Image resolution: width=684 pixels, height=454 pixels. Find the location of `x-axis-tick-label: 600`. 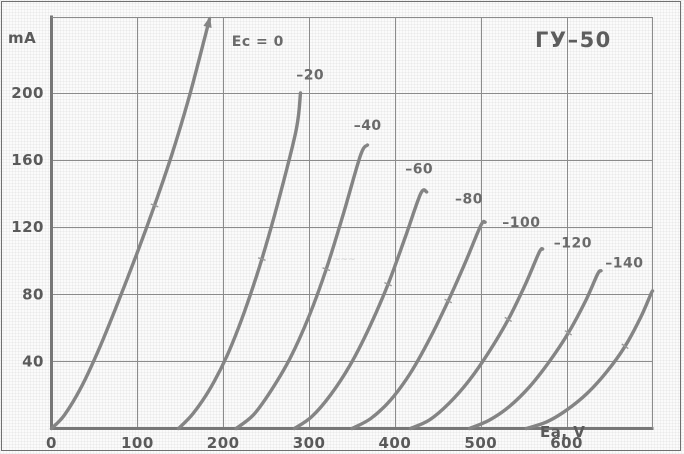

x-axis-tick-label: 600 is located at coordinates (566, 443).